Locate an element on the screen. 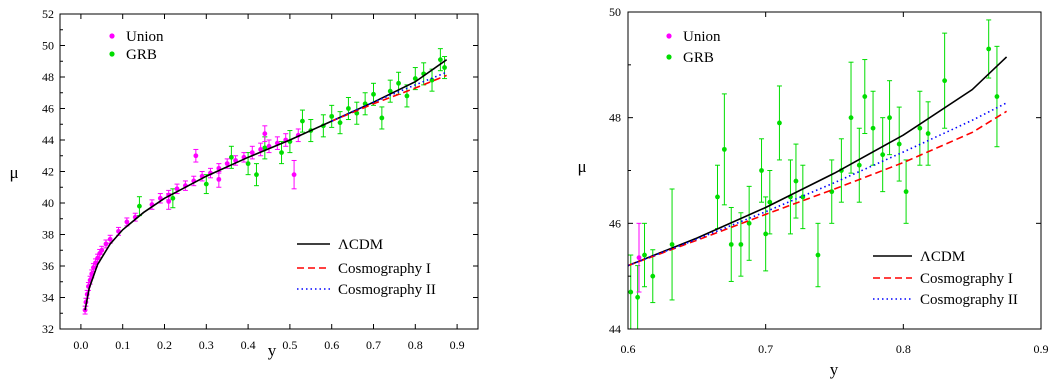 This screenshot has width=1052, height=379. series-union is located at coordinates (191, 220).